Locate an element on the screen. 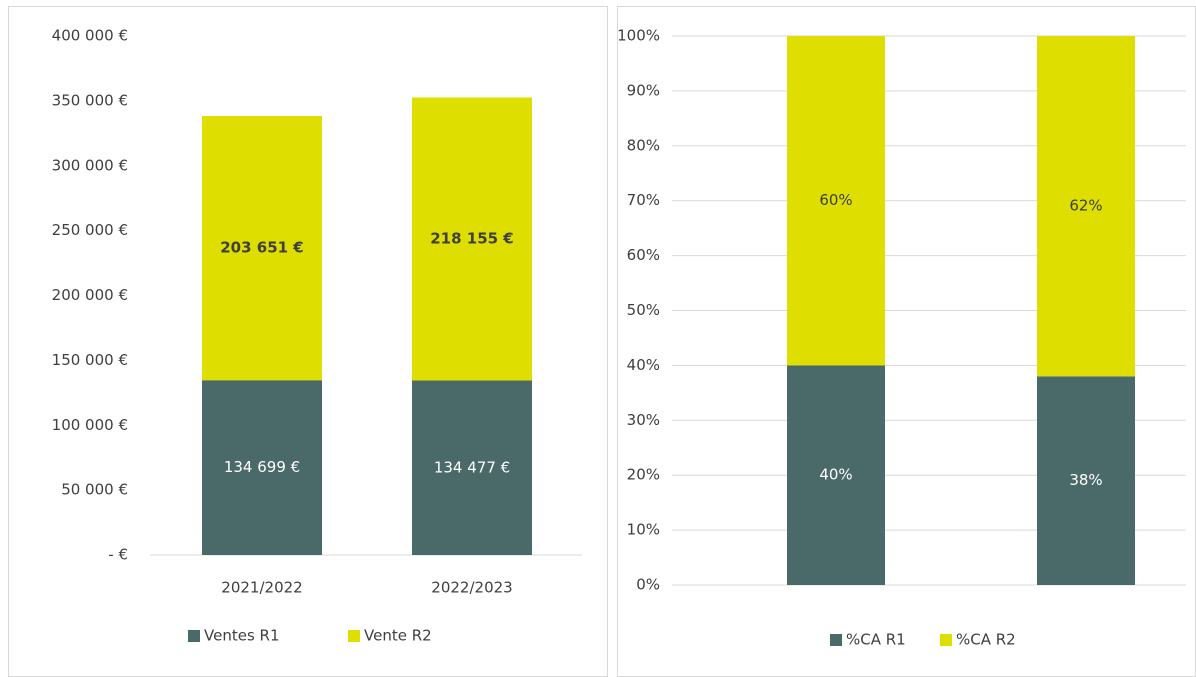  y-tick-label: 250 000 € is located at coordinates (90, 230).